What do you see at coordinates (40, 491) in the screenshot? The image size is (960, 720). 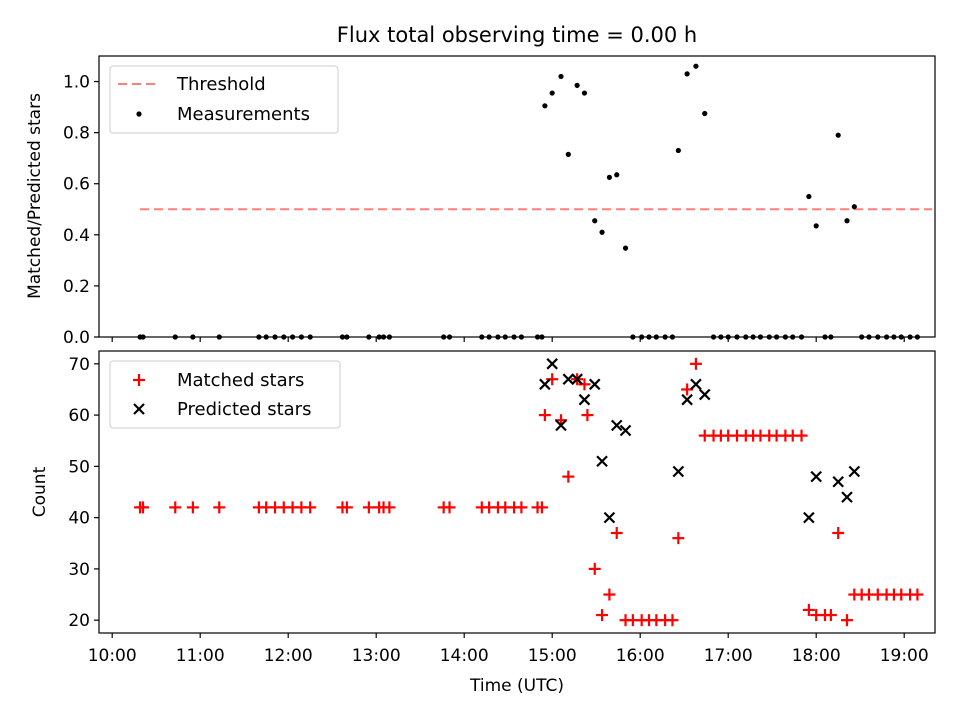 I see `bottom-y-axis-label: Count` at bounding box center [40, 491].